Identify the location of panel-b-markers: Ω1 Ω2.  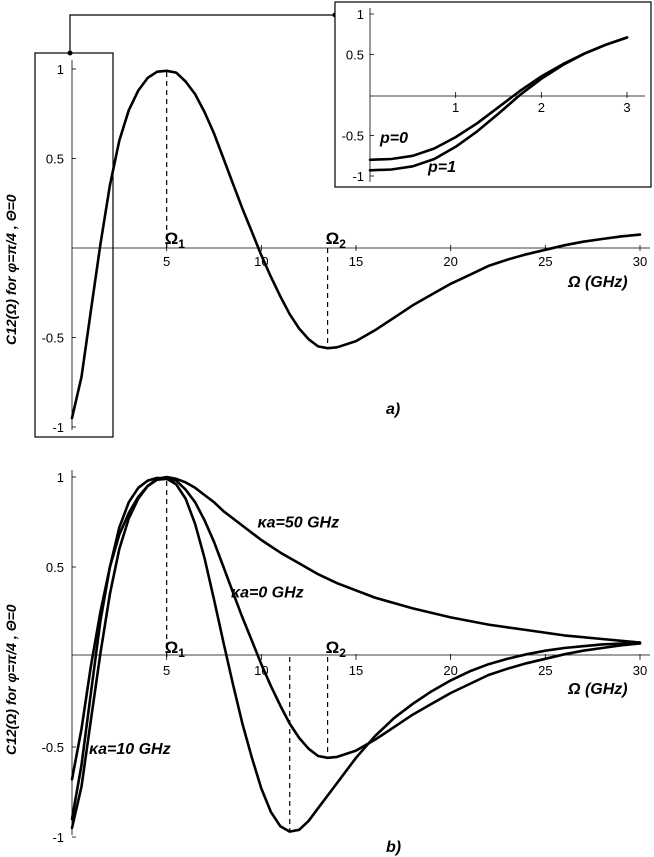
(256, 654).